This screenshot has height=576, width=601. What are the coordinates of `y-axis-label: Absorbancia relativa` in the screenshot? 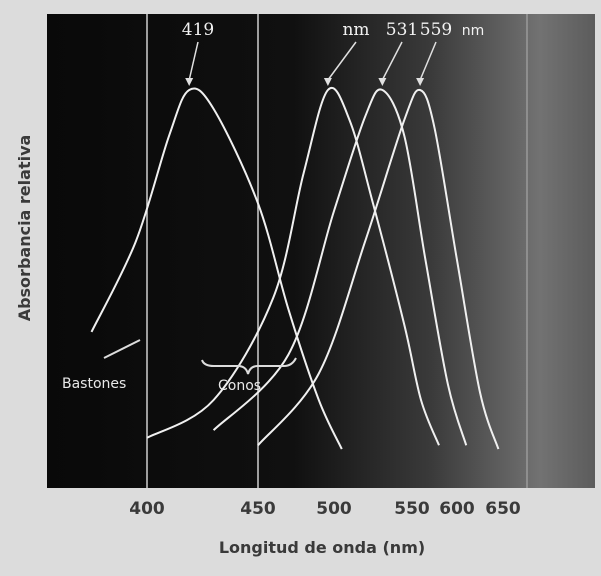 It's located at (24, 228).